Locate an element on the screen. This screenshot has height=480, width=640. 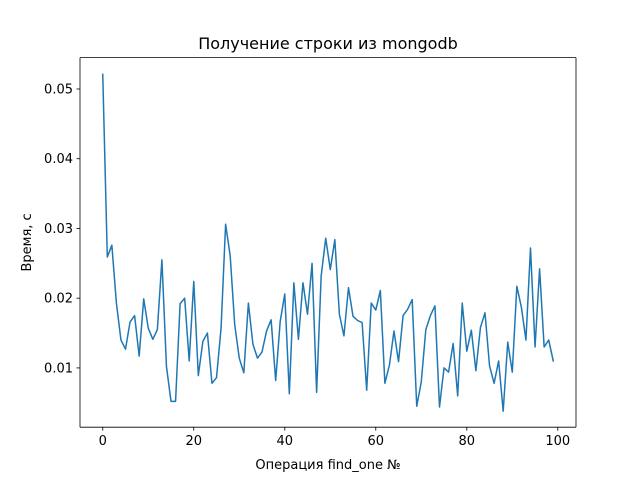
x-tick-label: 0 is located at coordinates (103, 441).